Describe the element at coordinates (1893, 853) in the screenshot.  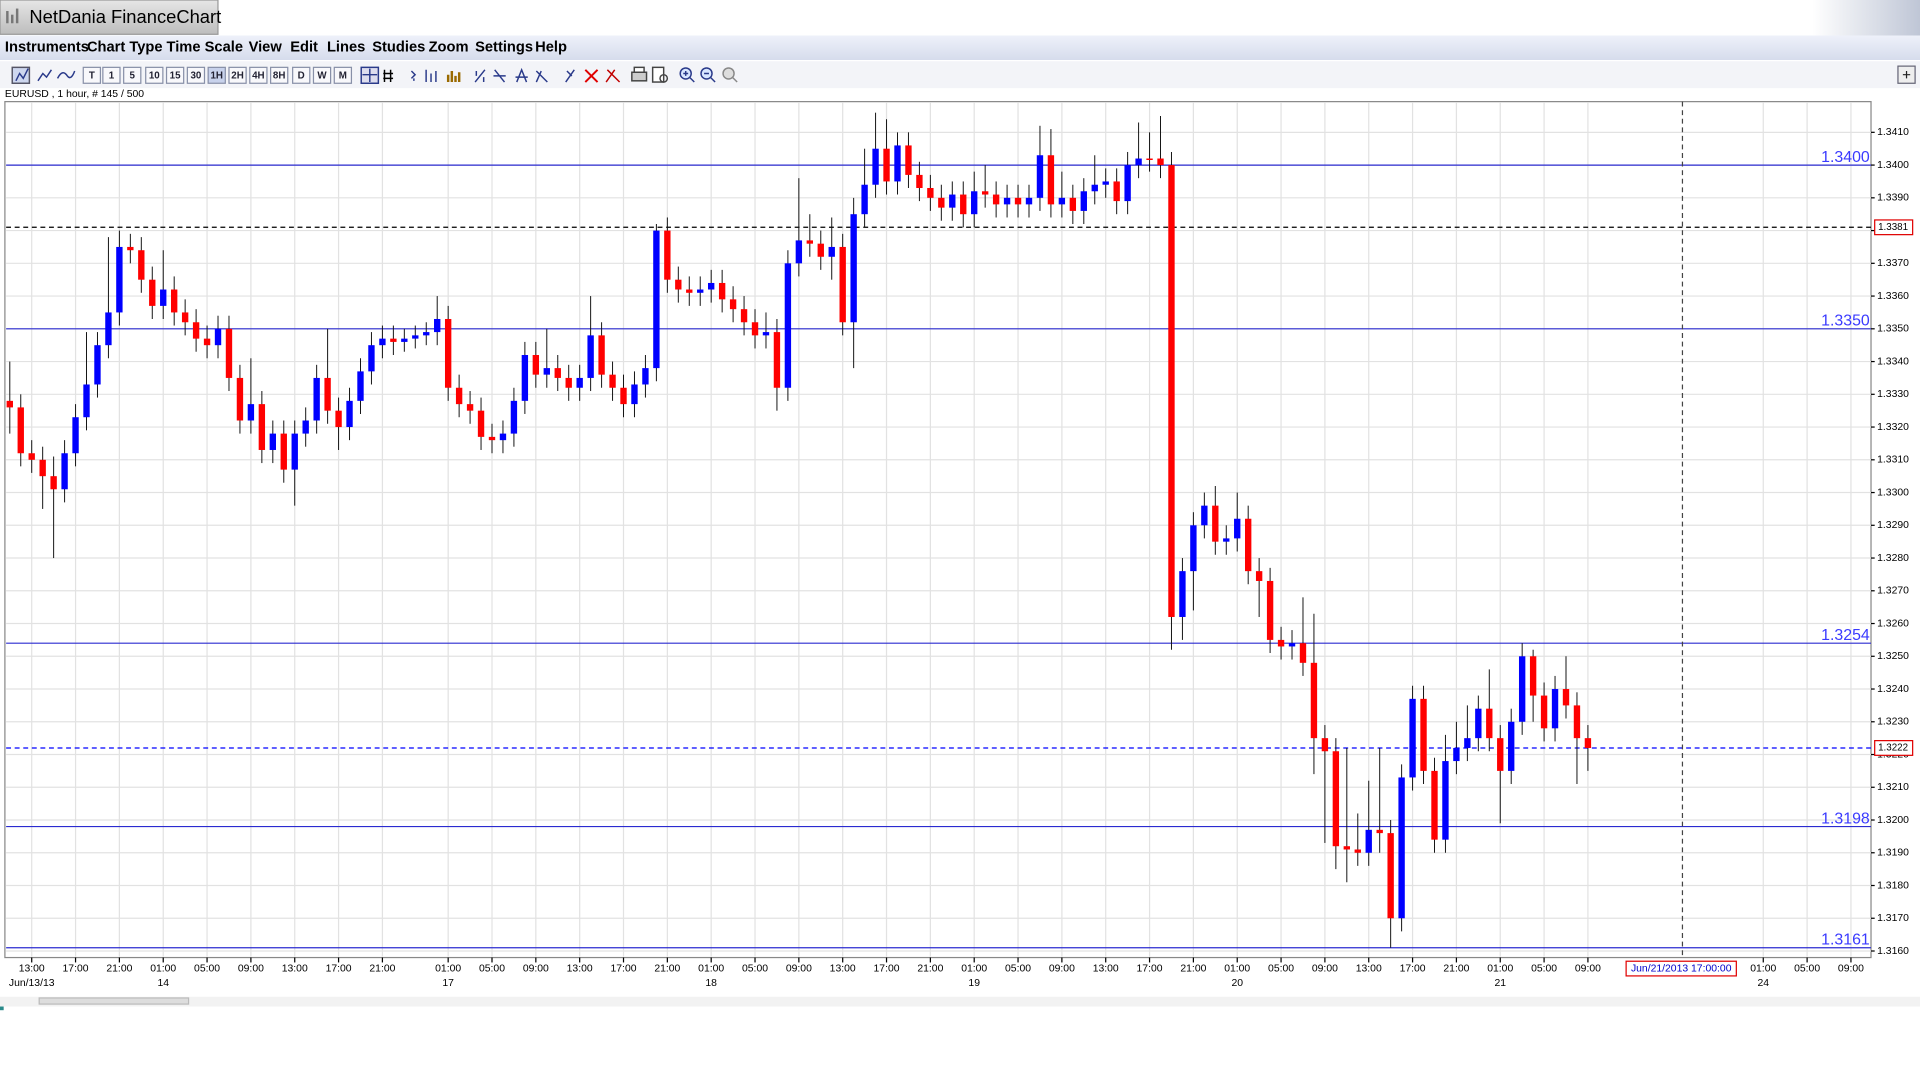
I see `y-tick-label: 1.3190` at that location.